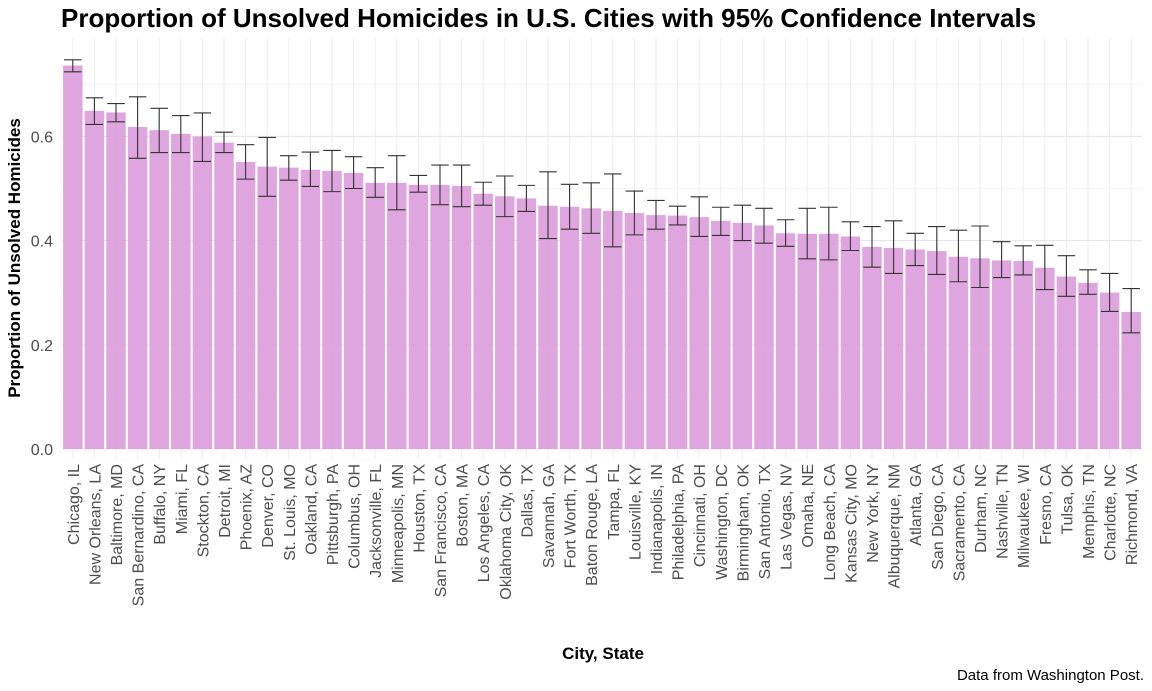 The height and width of the screenshot is (691, 1152). What do you see at coordinates (830, 522) in the screenshot?
I see `x-tick-label: Long Beach, CA` at bounding box center [830, 522].